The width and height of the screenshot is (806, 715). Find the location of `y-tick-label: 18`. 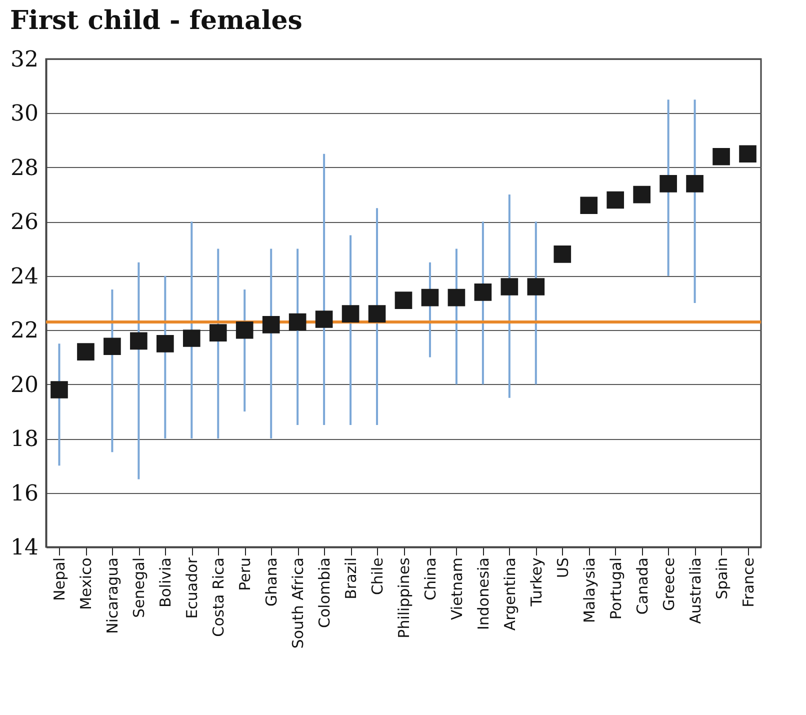

y-tick-label: 18 is located at coordinates (24, 439).